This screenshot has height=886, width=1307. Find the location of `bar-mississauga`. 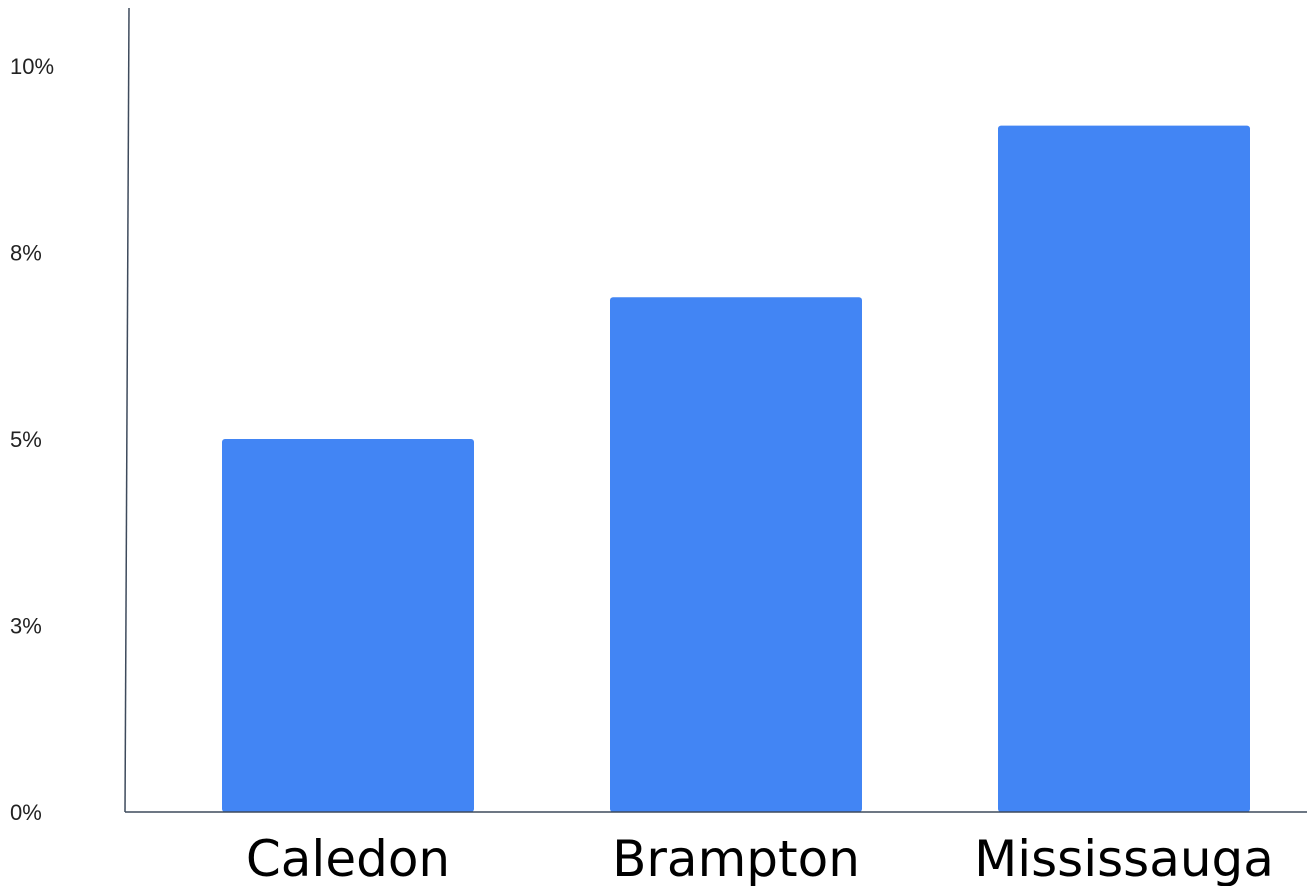

bar-mississauga is located at coordinates (1124, 469).